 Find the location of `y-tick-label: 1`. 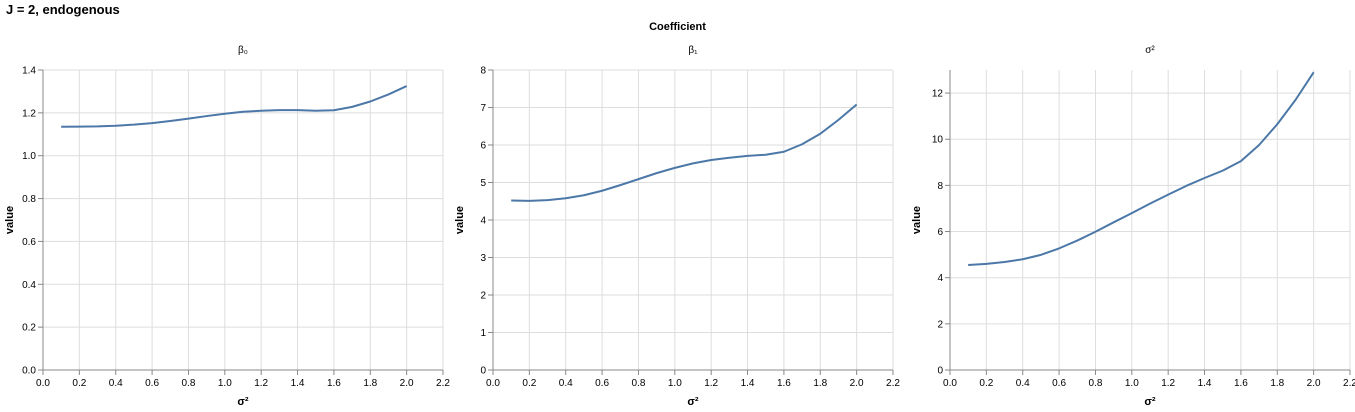

y-tick-label: 1 is located at coordinates (483, 333).